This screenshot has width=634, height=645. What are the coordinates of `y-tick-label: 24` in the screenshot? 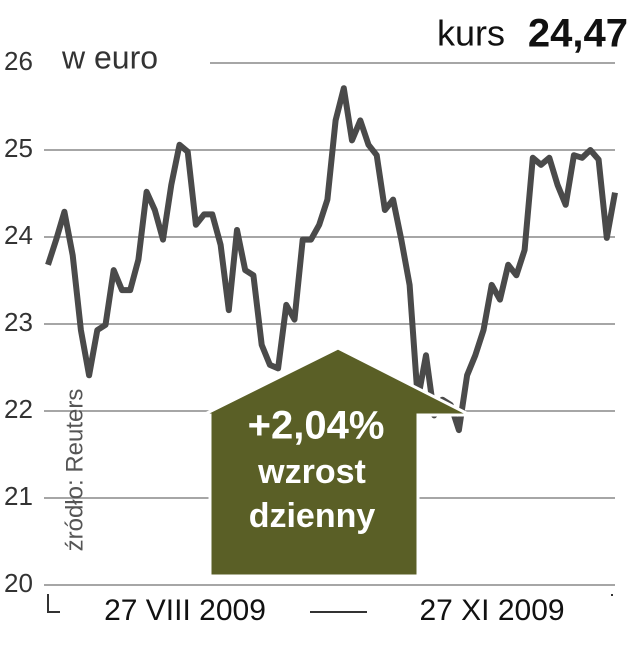 It's located at (18, 235).